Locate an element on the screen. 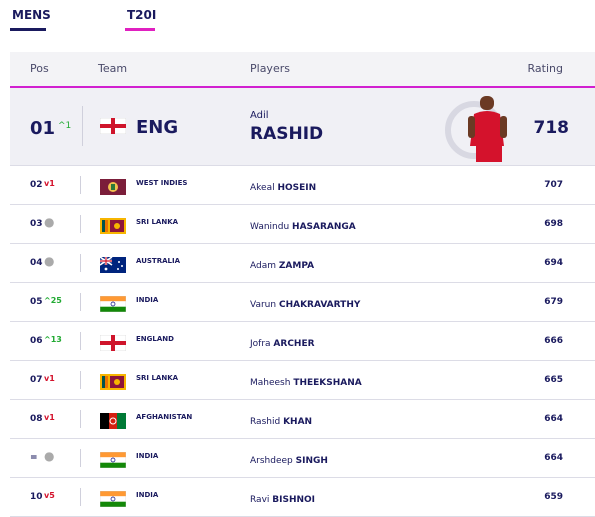 This screenshot has width=595, height=517. row-first-name: Wanindu is located at coordinates (270, 227).